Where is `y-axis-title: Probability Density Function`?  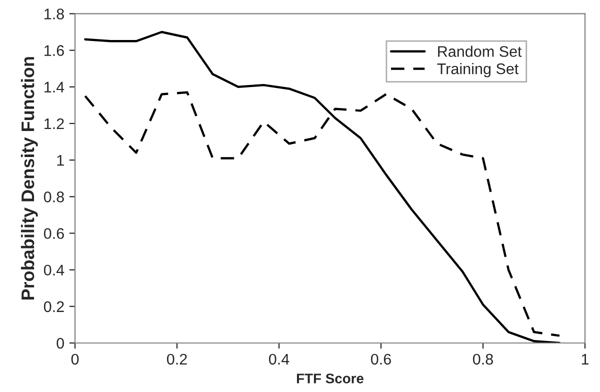
y-axis-title: Probability Density Function is located at coordinates (29, 178).